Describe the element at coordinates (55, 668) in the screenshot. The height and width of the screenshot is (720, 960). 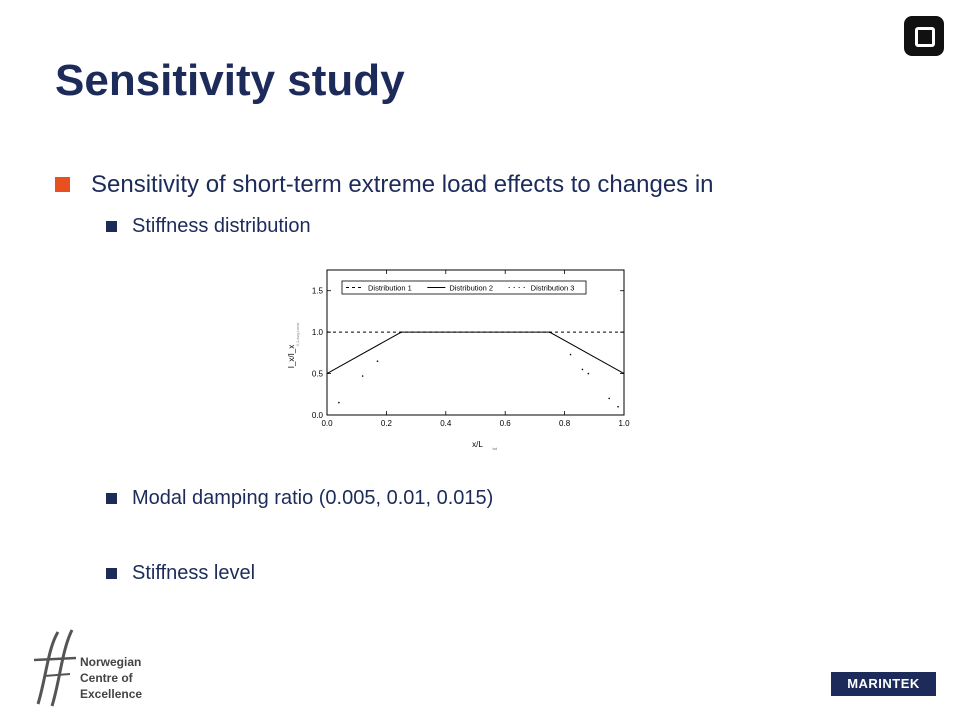
I see `ff-logo-icon` at that location.